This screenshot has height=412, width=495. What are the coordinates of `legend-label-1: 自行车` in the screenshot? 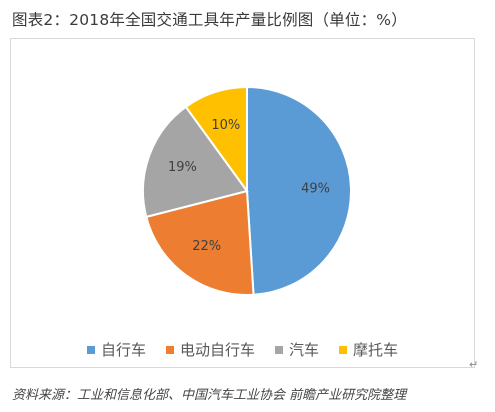 It's located at (123, 350).